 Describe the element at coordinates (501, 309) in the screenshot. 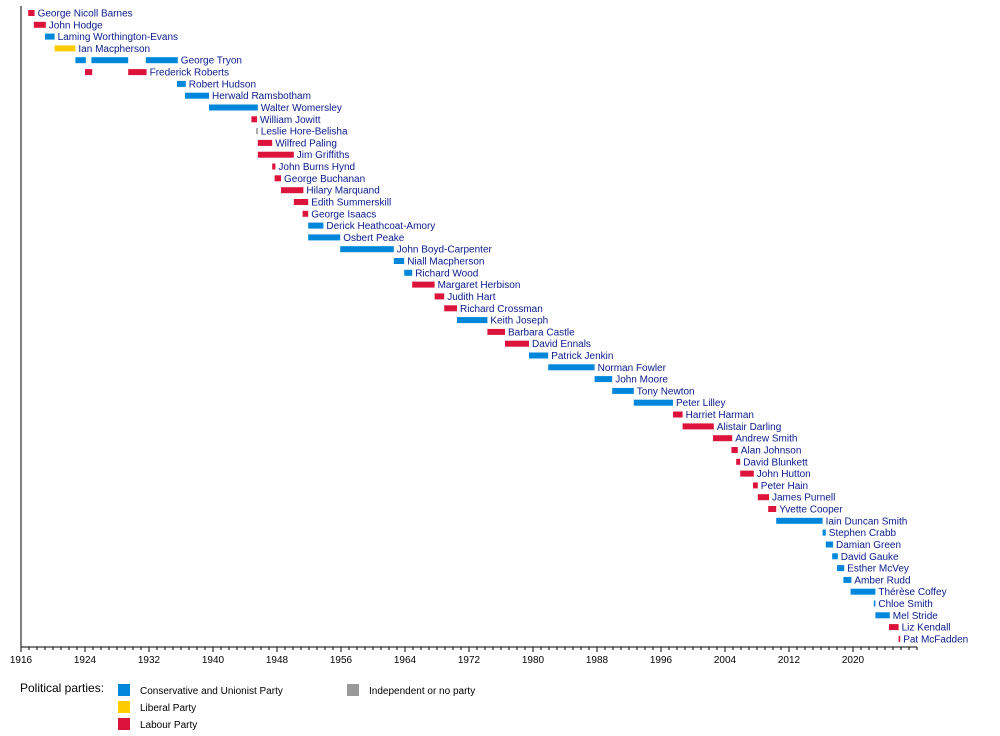

I see `minister-label: Richard Crossman` at that location.